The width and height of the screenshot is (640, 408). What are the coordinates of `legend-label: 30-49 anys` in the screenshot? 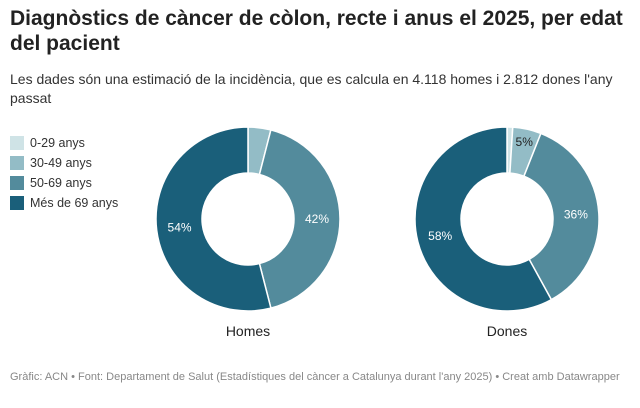 It's located at (61, 163).